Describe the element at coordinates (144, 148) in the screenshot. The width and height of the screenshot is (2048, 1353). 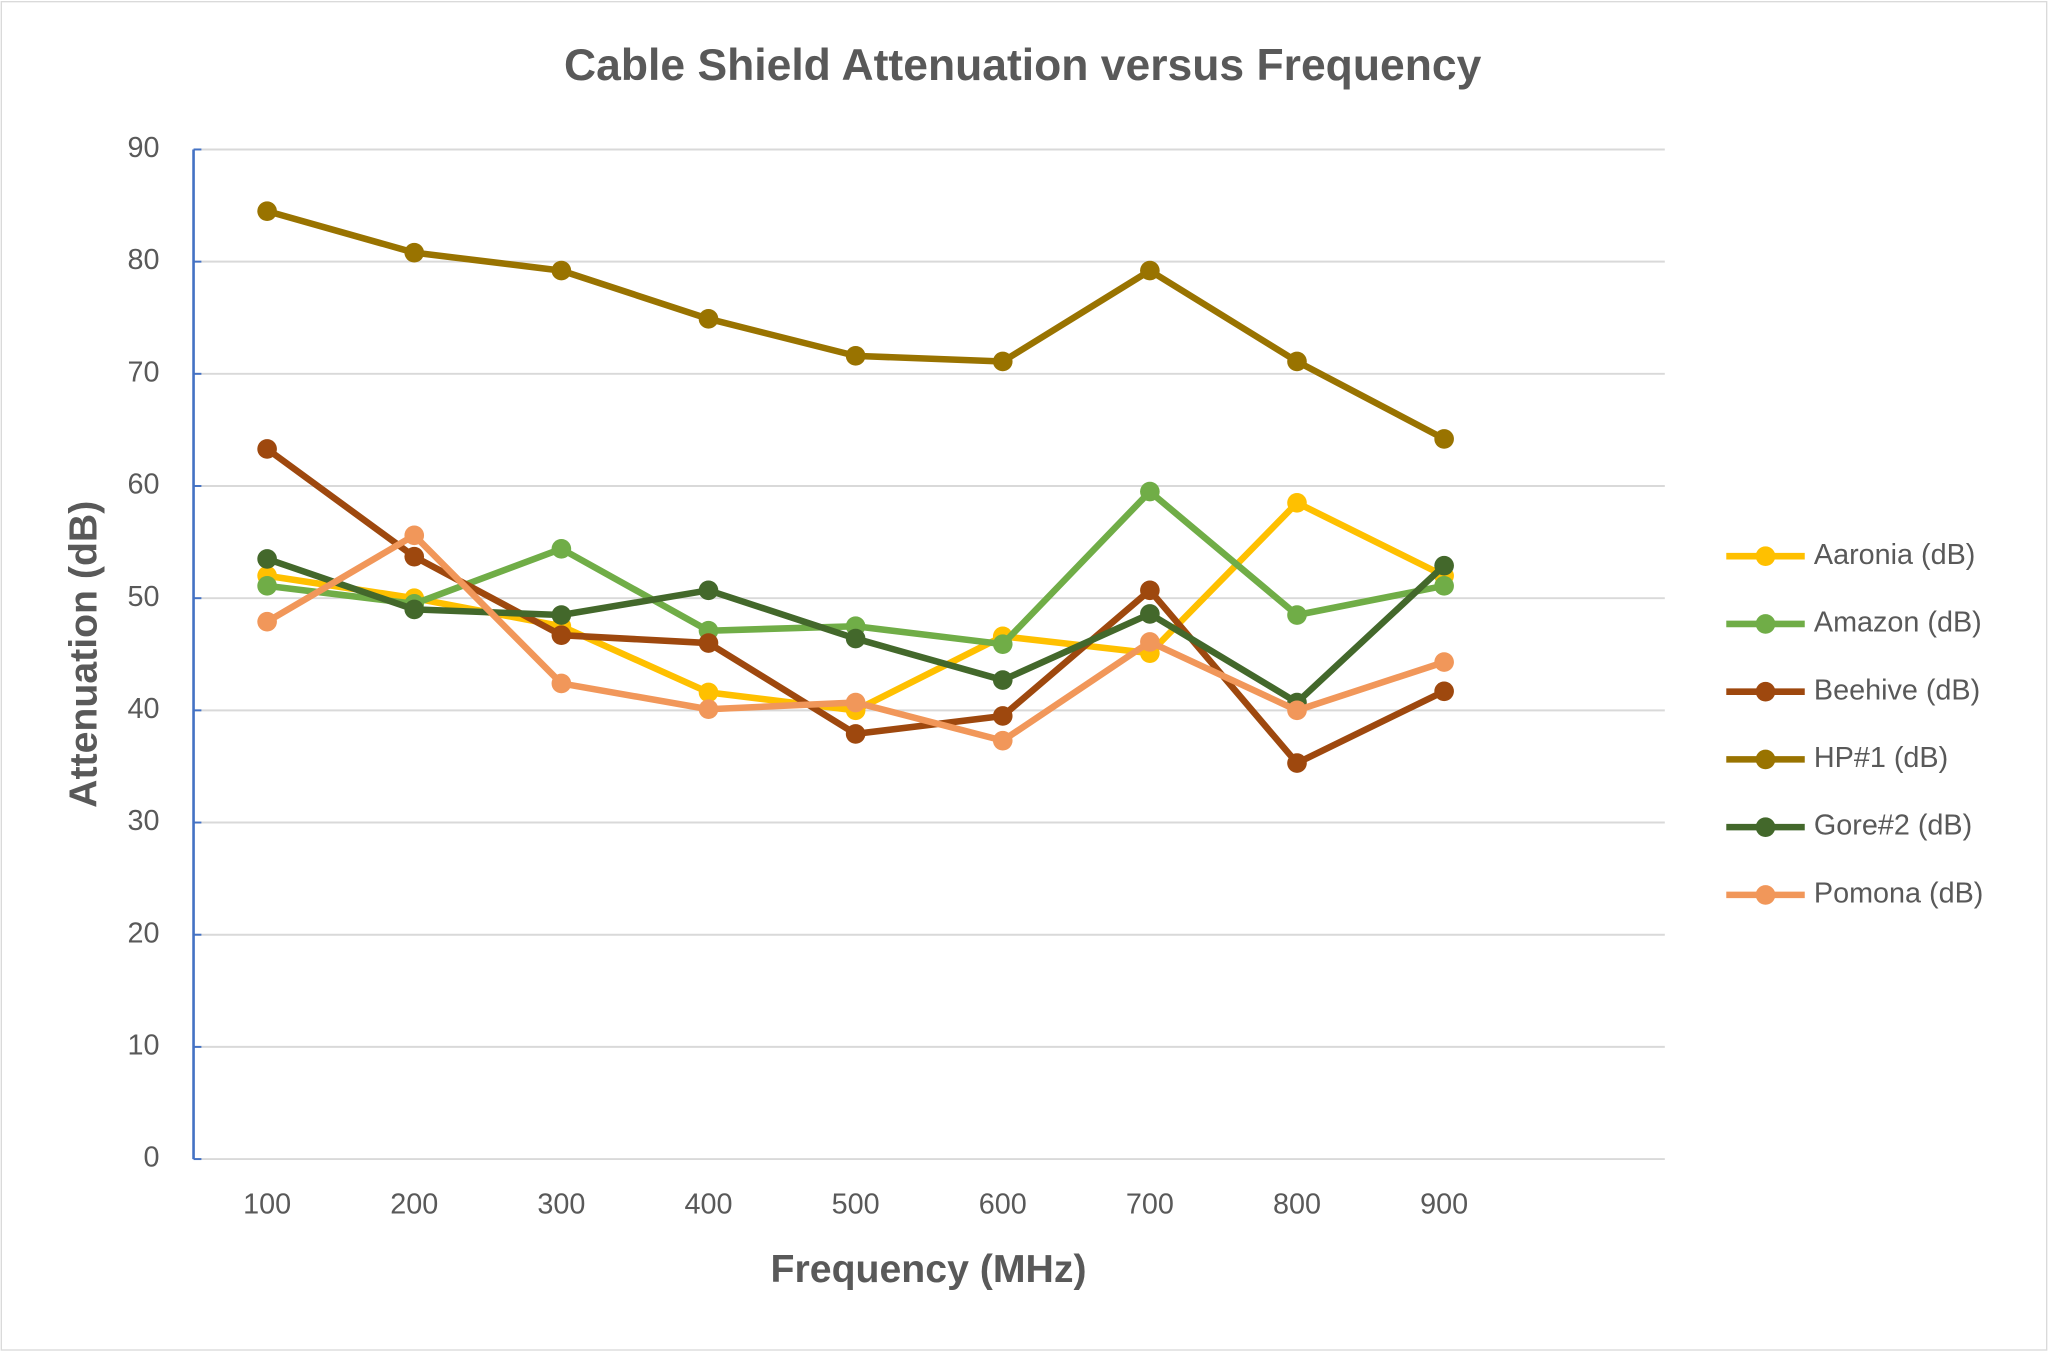
I see `y-tick-label: 90` at that location.